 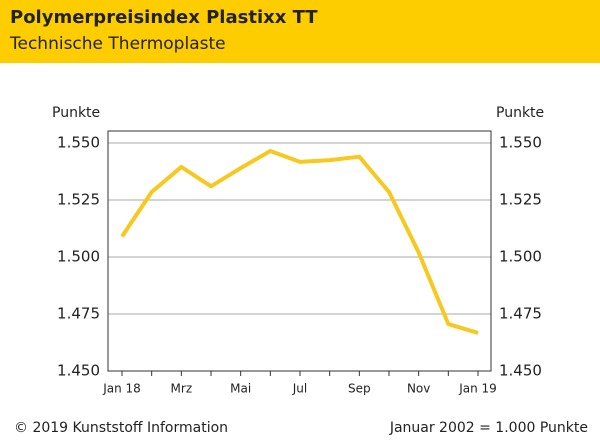 I want to click on source: © 2019 Kunststoff Information, so click(x=121, y=428).